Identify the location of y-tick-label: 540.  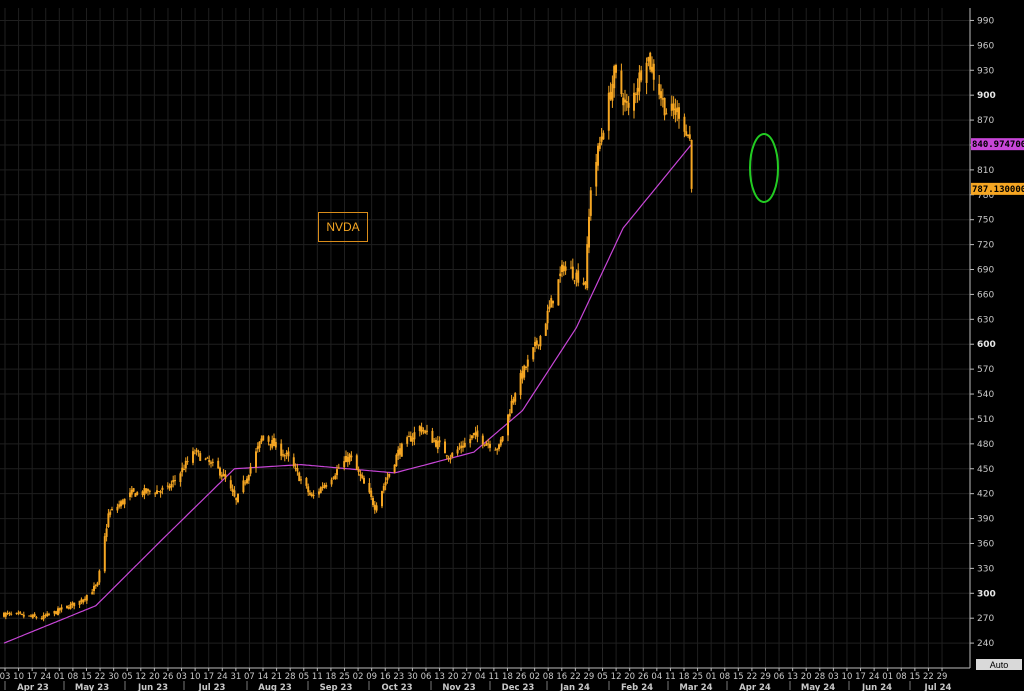
(985, 395).